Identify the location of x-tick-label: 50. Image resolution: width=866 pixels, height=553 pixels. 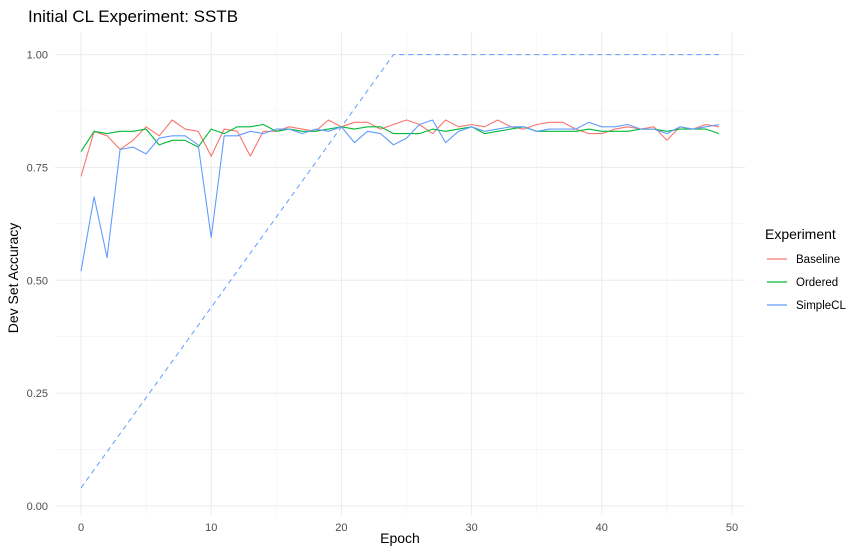
(732, 528).